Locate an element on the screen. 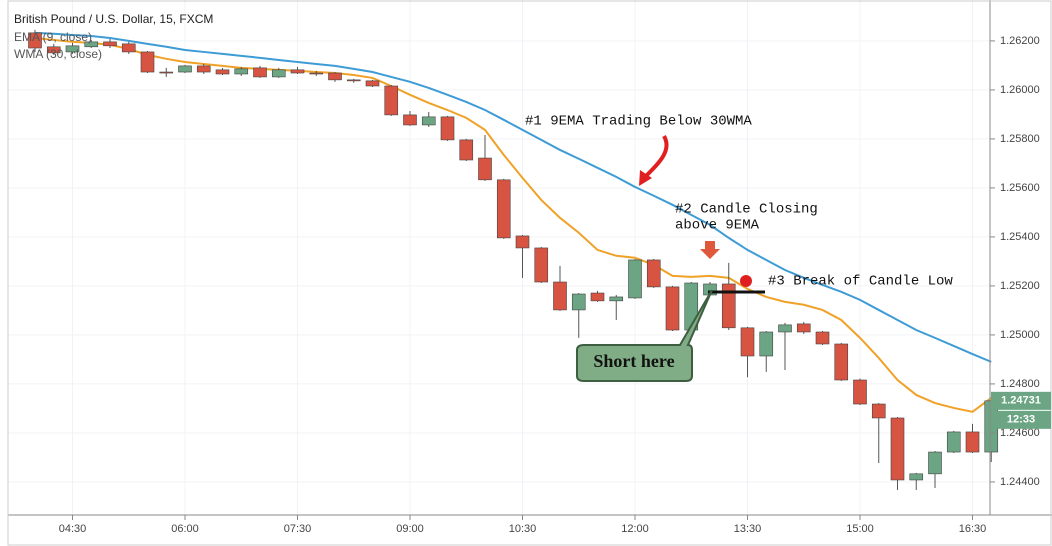  x-tick-label: 12:00 is located at coordinates (635, 529).